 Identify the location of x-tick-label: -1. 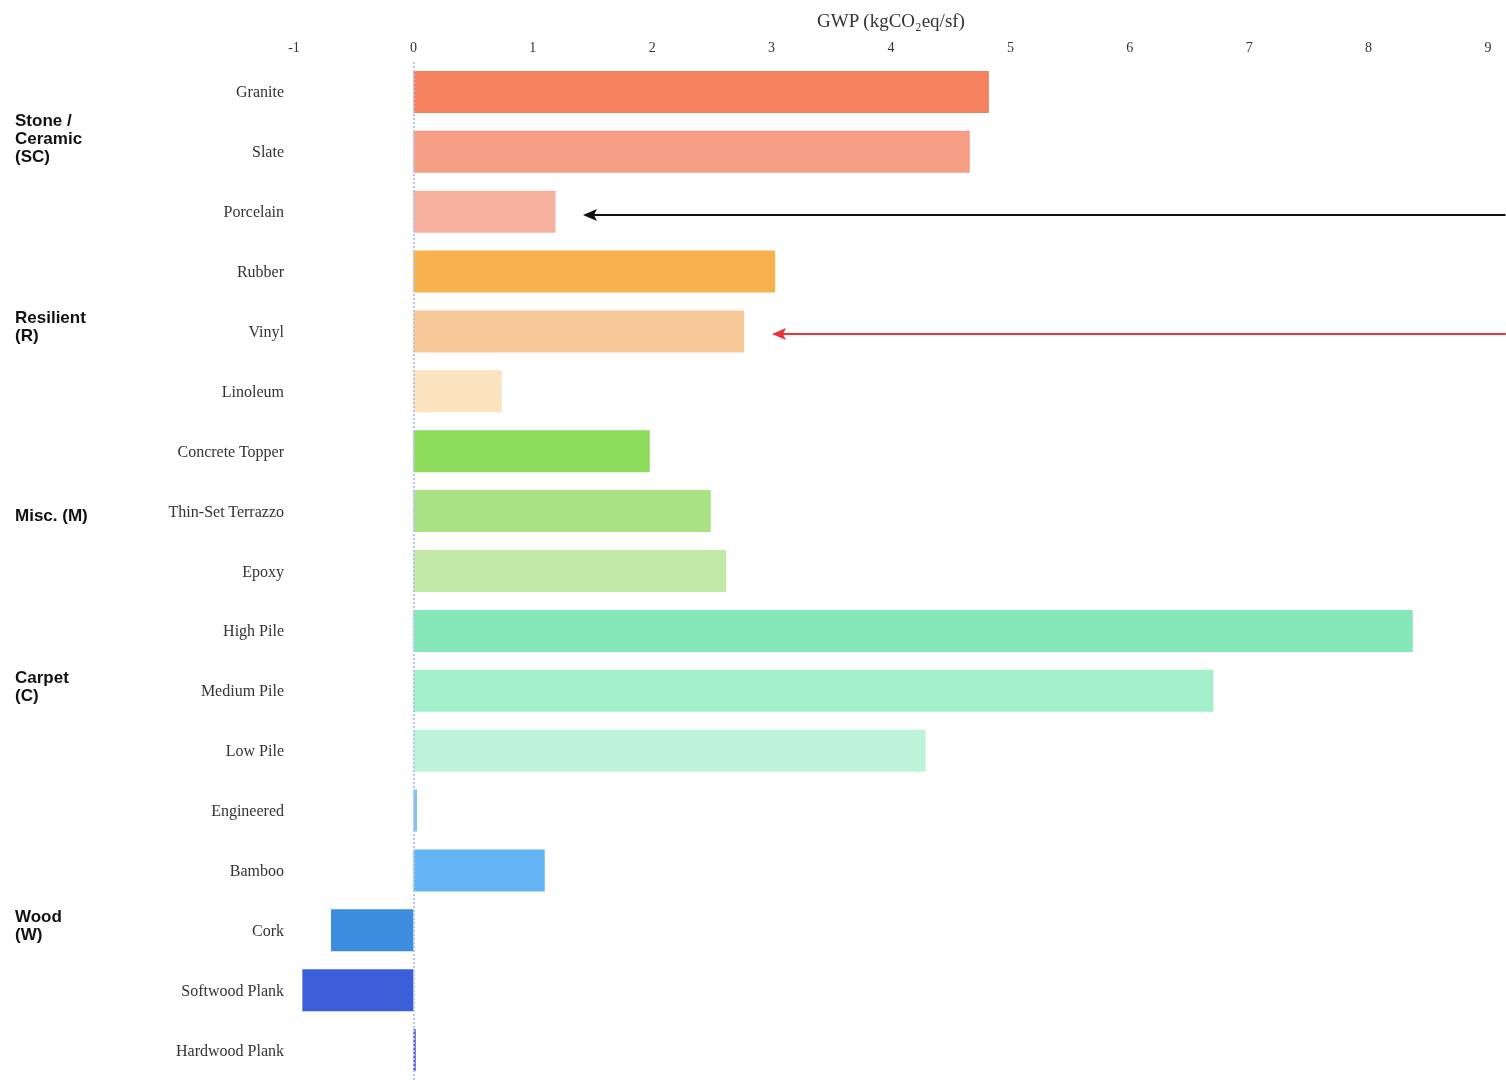
(294, 47).